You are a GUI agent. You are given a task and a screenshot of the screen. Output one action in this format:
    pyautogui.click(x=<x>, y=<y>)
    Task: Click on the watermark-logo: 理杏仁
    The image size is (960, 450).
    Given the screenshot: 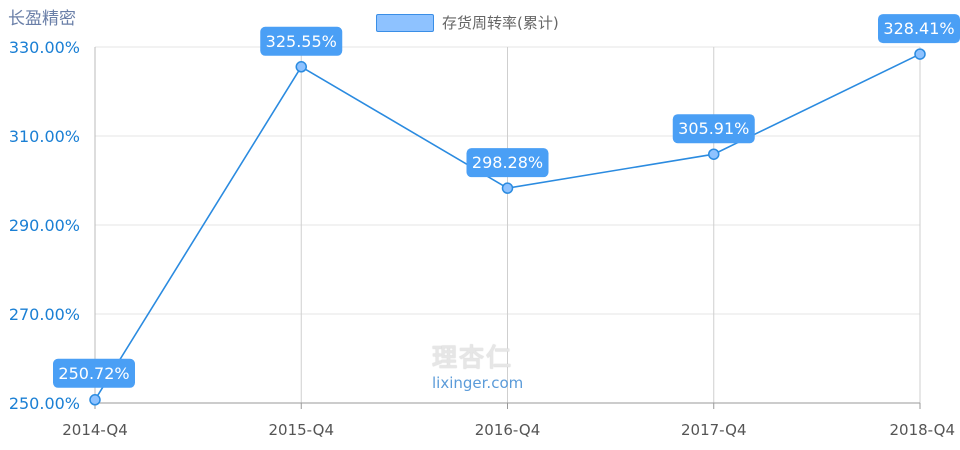 What is the action you would take?
    pyautogui.click(x=473, y=357)
    